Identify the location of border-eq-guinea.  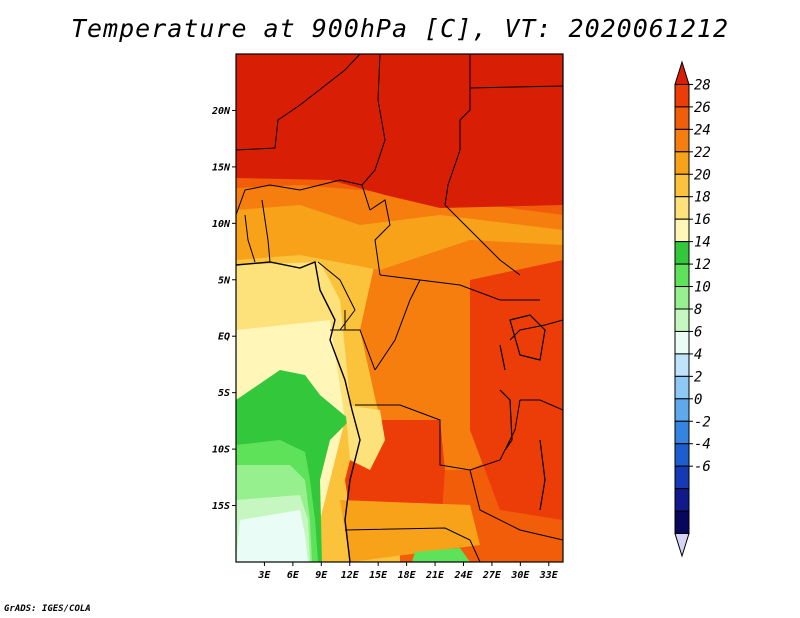
(338, 320).